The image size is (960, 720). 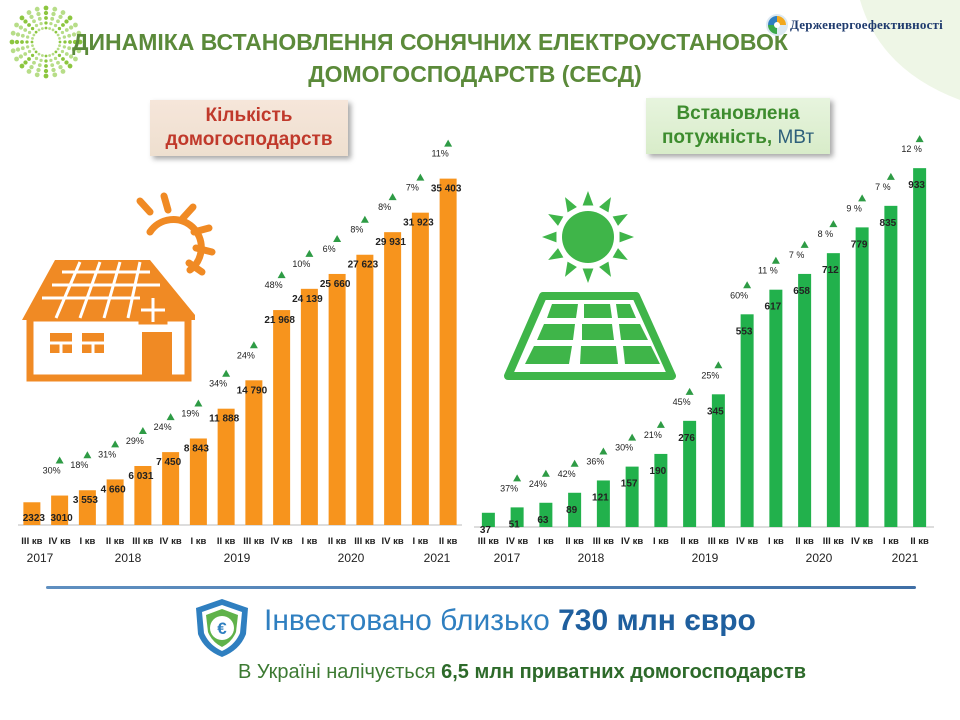 I want to click on right-title-line1: Встановлена, so click(x=738, y=113).